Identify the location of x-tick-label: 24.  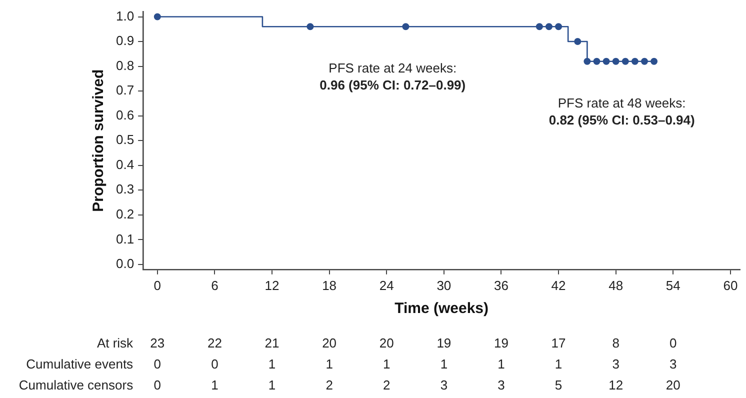
(386, 285).